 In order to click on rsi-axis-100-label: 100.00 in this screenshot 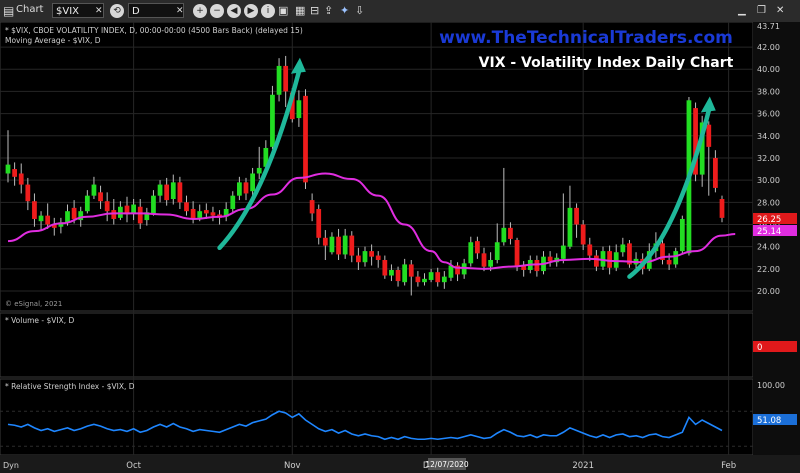, I will do `click(771, 385)`.